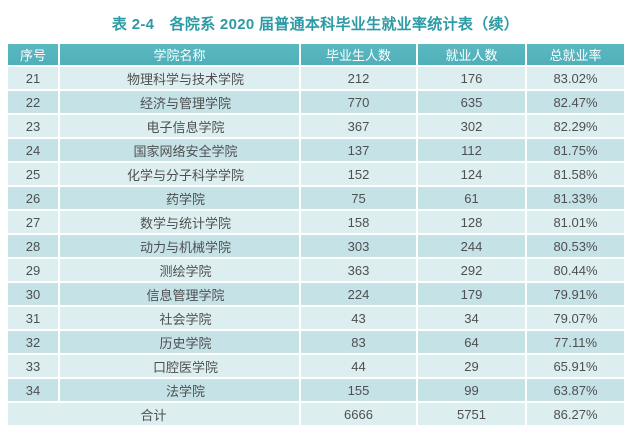  Describe the element at coordinates (33, 294) in the screenshot. I see `row-number-cell: 30` at that location.